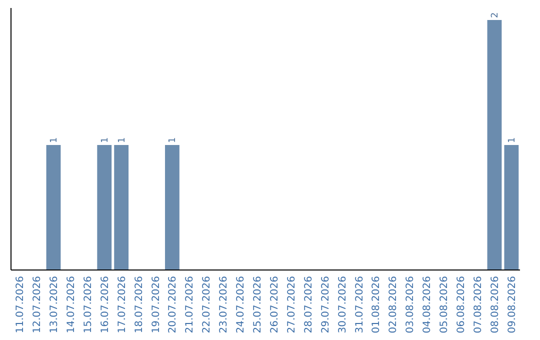 The height and width of the screenshot is (340, 540). Describe the element at coordinates (54, 305) in the screenshot. I see `x-tick-label: 13.07.2026` at that location.